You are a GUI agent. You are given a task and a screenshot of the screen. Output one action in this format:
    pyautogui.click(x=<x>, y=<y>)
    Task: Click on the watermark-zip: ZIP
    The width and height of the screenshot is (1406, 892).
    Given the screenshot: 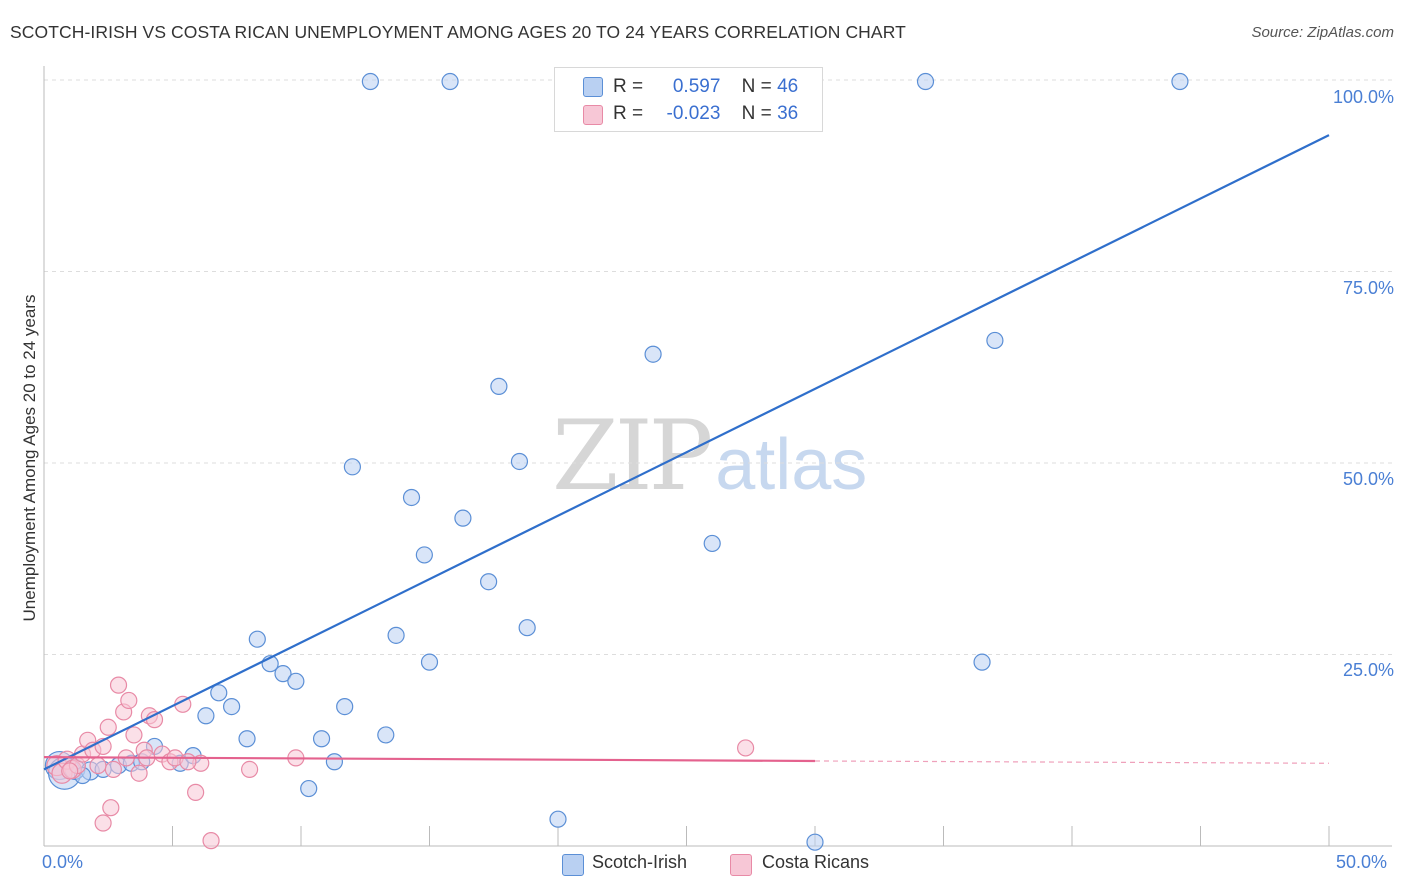 What is the action you would take?
    pyautogui.click(x=632, y=456)
    